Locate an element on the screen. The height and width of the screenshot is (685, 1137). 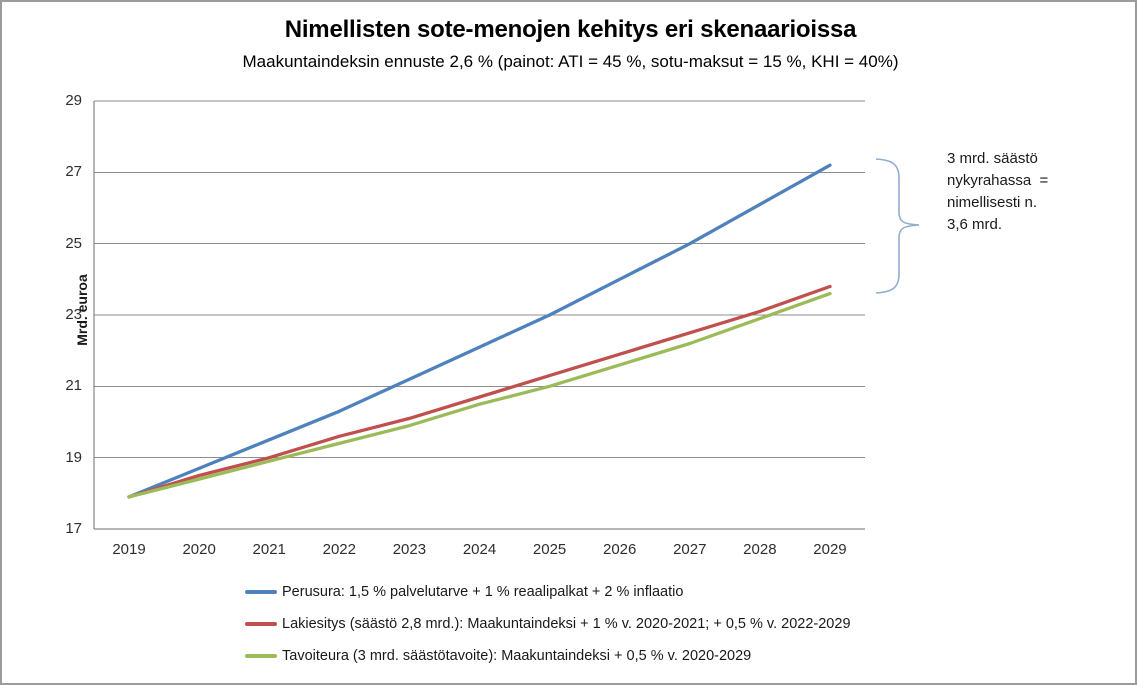
x-tick-label: 2028 is located at coordinates (760, 549).